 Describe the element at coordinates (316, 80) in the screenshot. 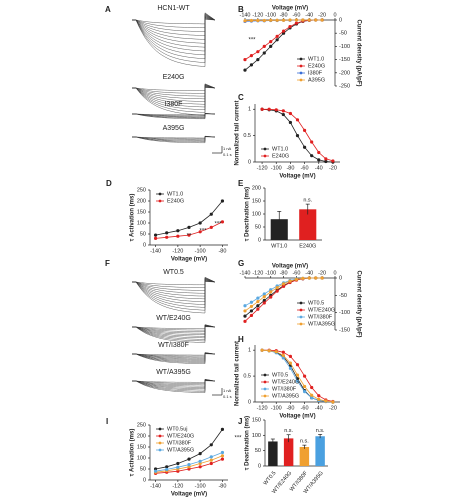

I see `legend-label: A395G` at that location.